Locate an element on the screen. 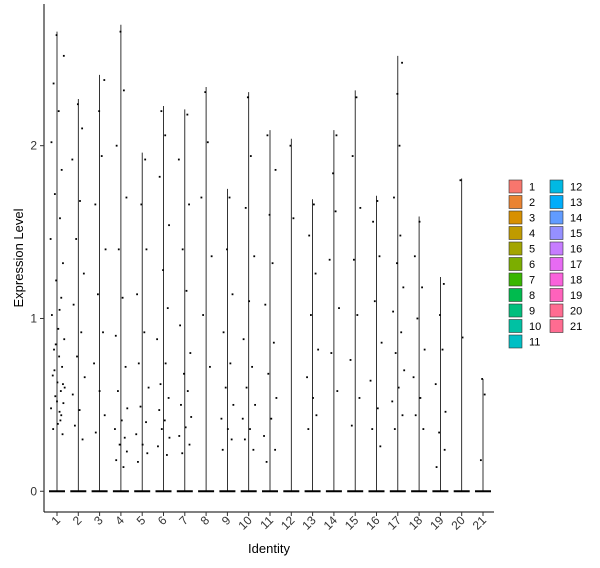 The image size is (600, 568). y-tick-label: 0 is located at coordinates (33, 491).